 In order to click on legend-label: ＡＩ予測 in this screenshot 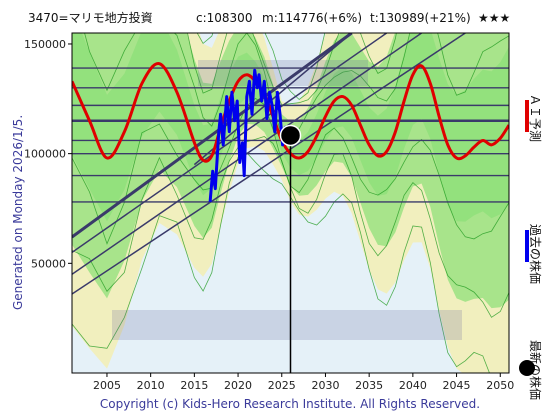, I will do `click(535, 118)`.